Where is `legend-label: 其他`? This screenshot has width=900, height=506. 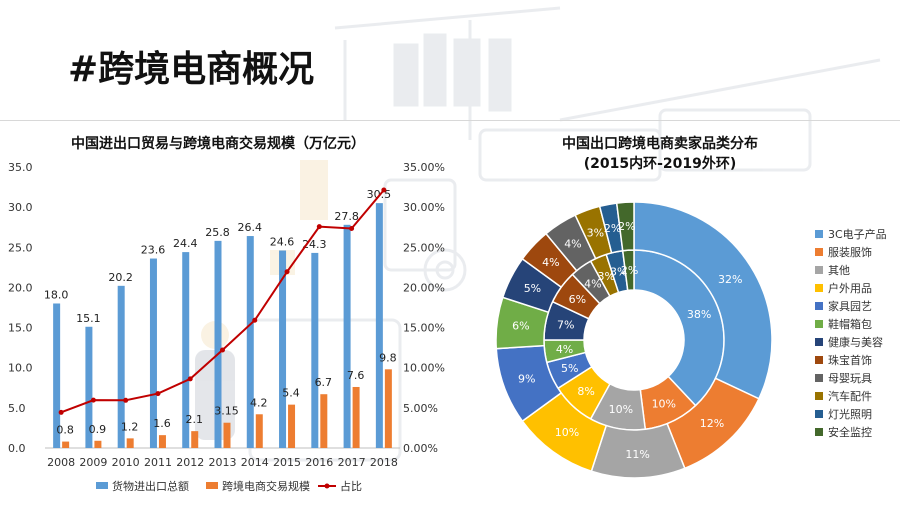 legend-label: 其他 is located at coordinates (839, 270).